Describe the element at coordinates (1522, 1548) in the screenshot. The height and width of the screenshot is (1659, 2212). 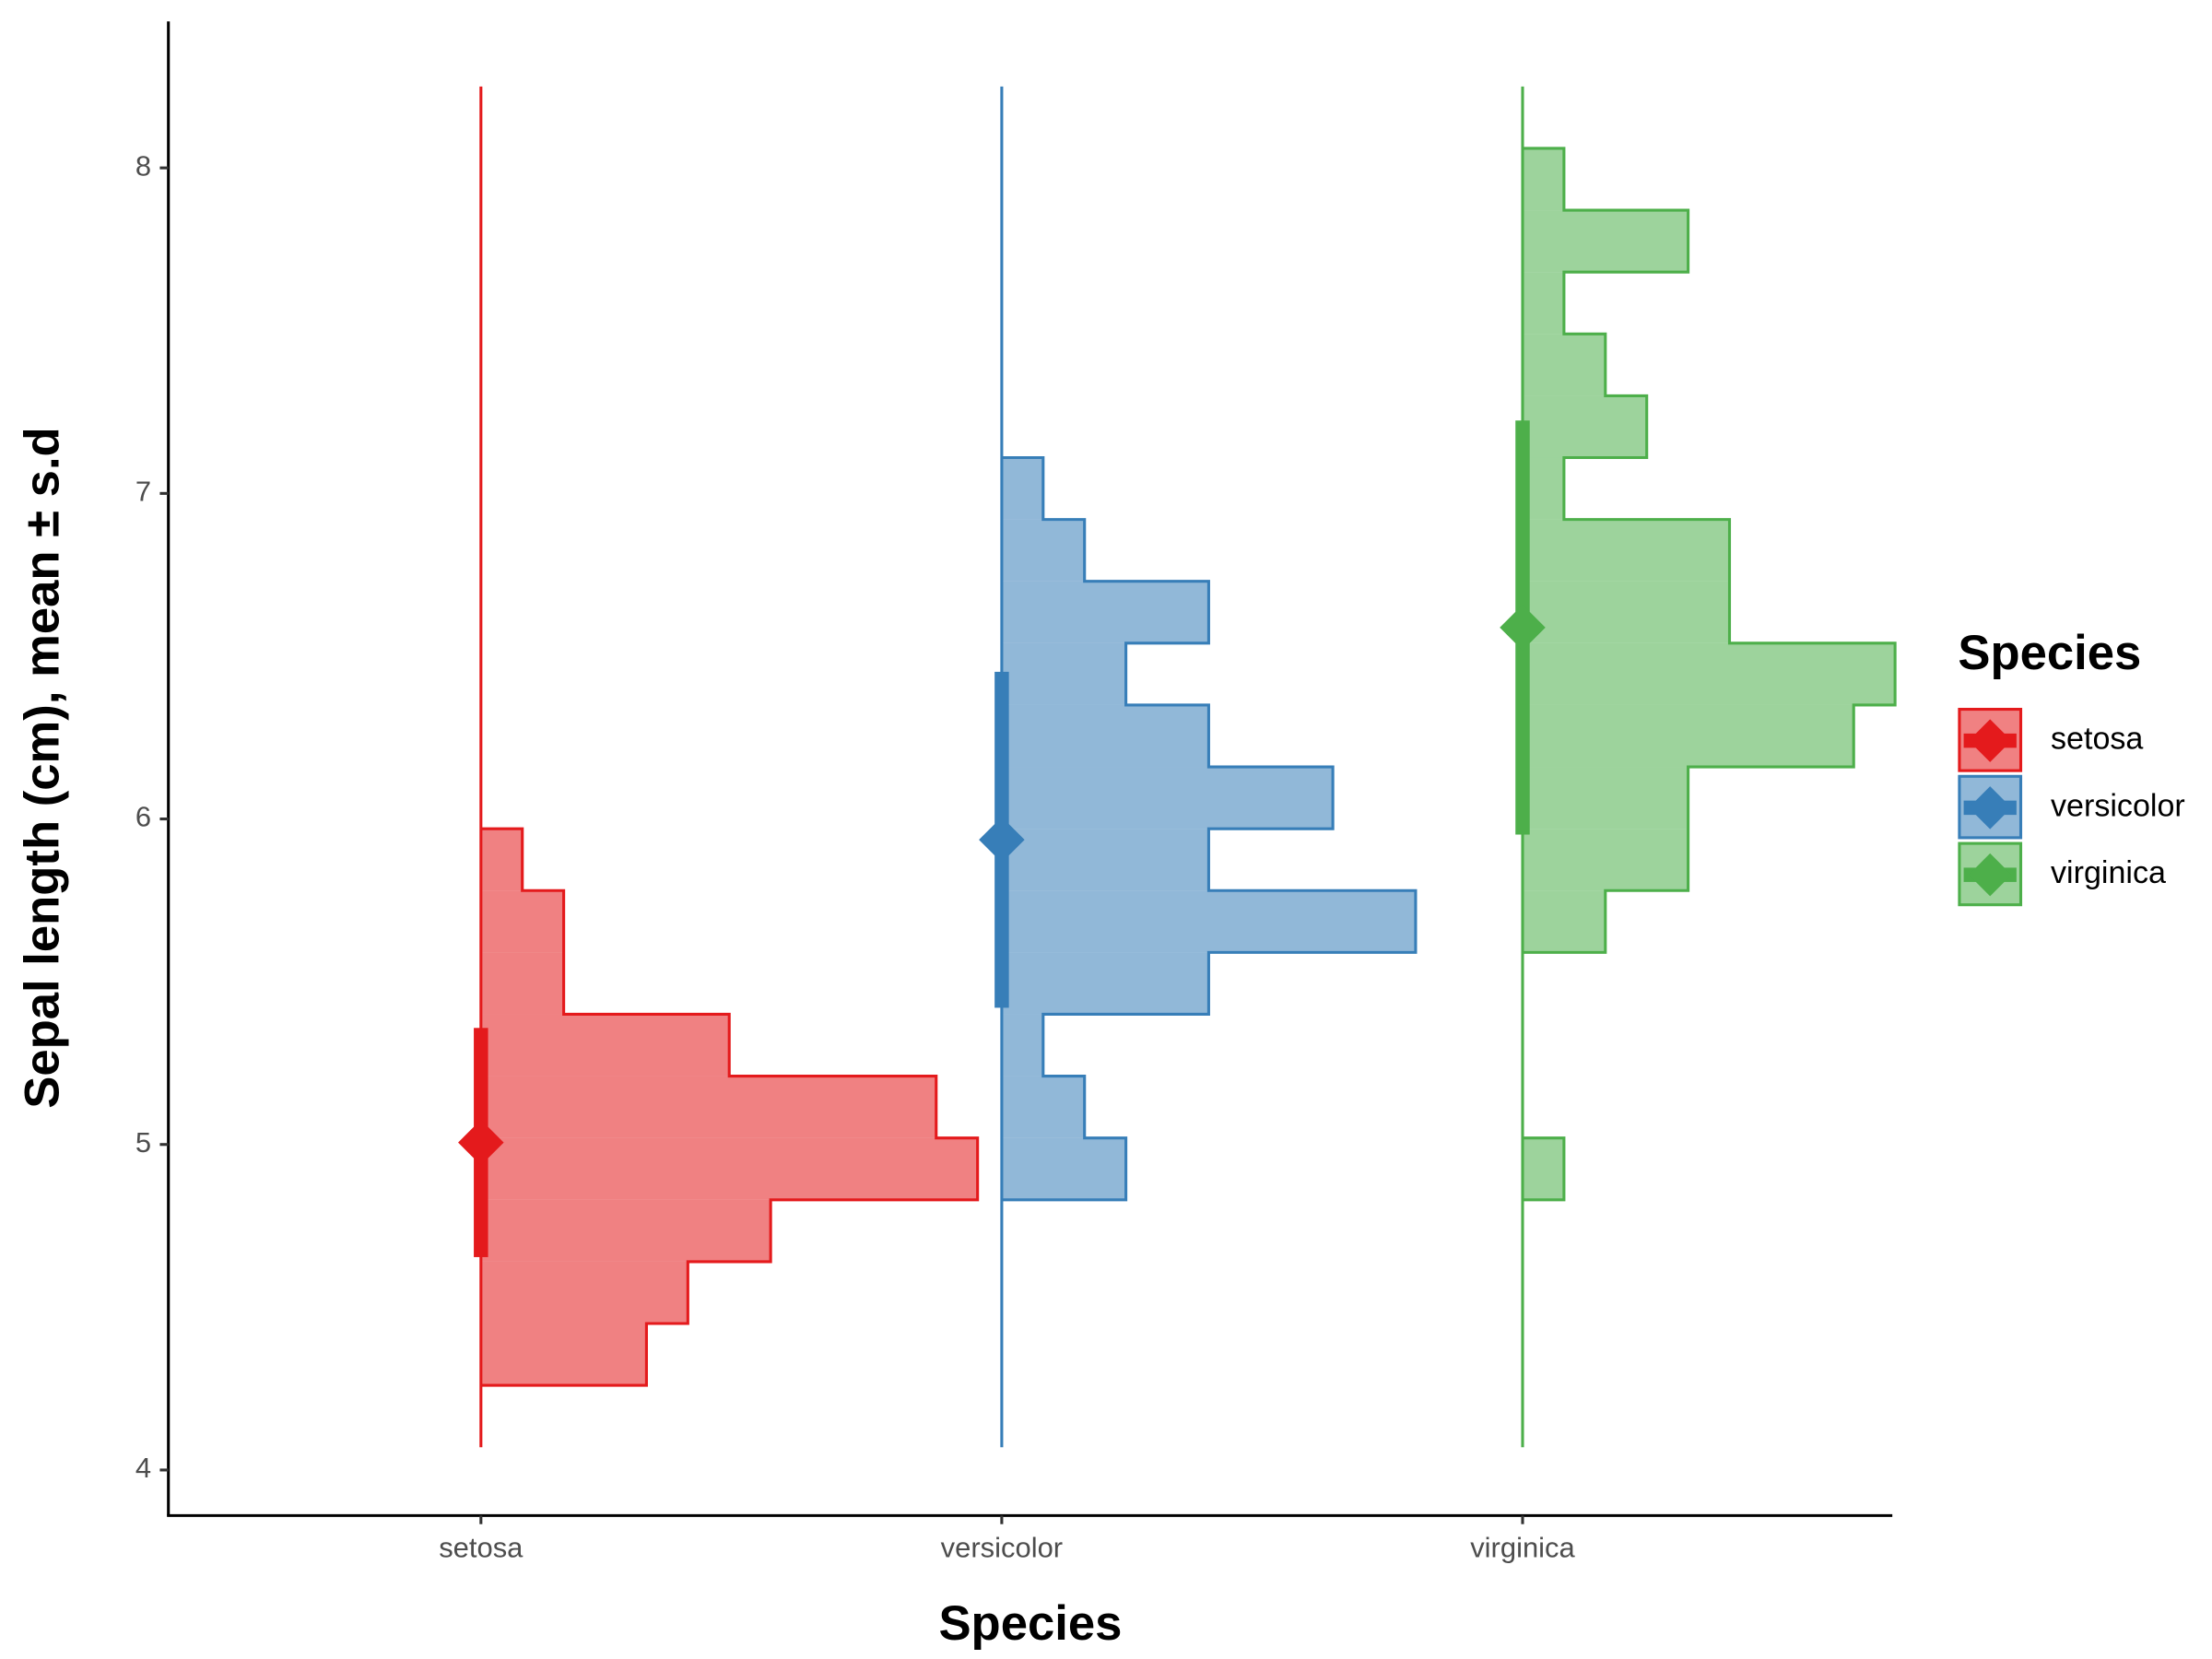
I see `x-tick-label: virginica` at that location.